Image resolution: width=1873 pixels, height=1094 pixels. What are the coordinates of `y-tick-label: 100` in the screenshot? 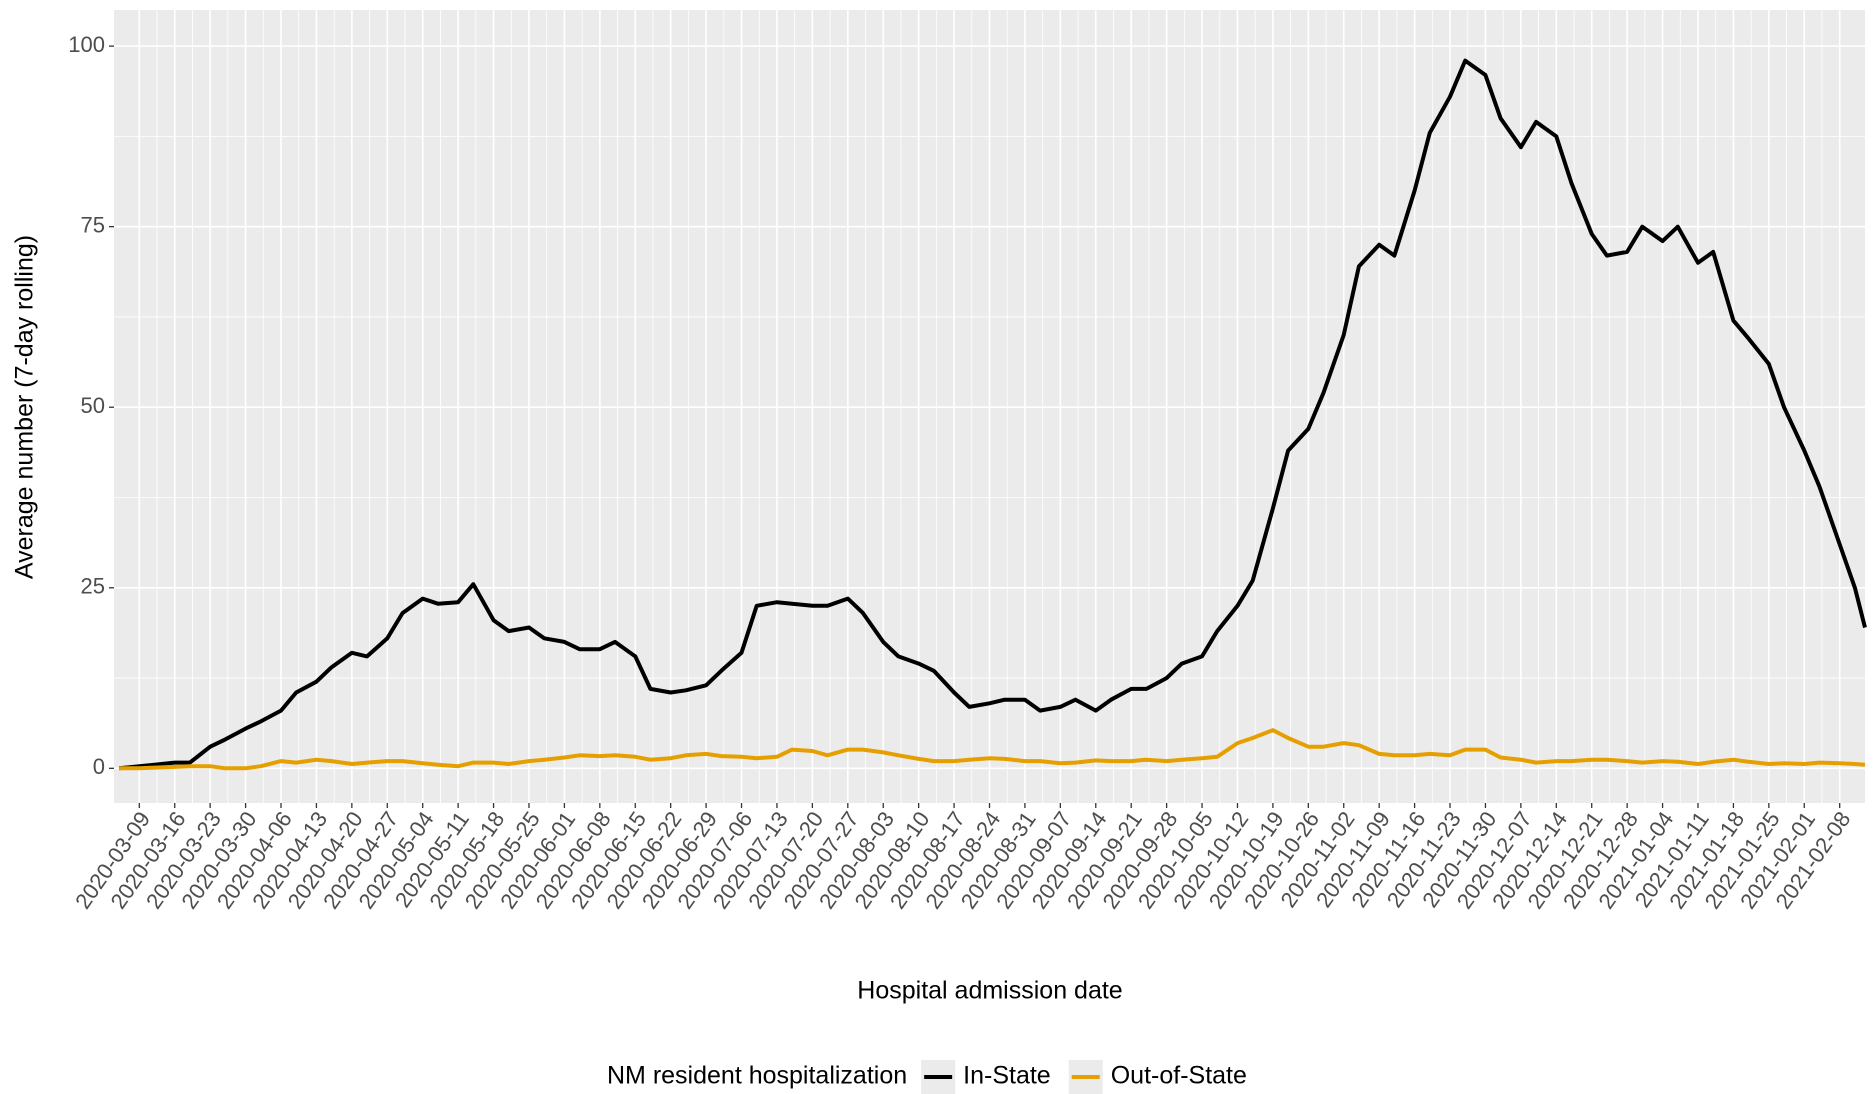 It's located at (86, 44).